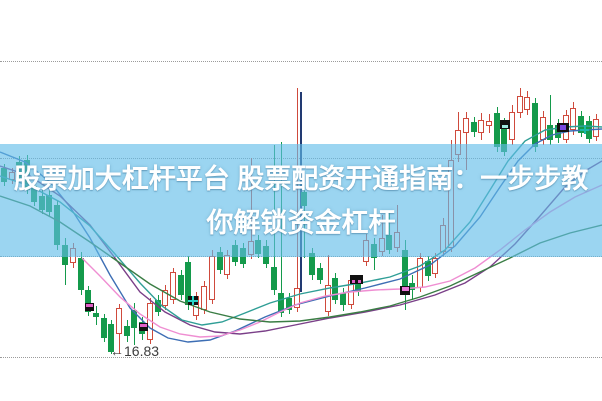  What do you see at coordinates (301, 178) in the screenshot?
I see `banner-title-line1: 股票加大杠杆平台 股票配资开通指南：一步步教` at bounding box center [301, 178].